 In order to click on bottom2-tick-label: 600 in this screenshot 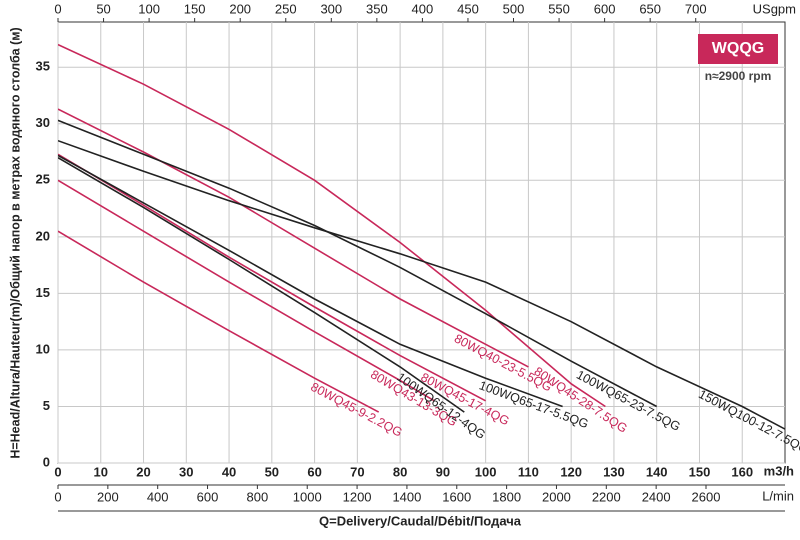, I will do `click(208, 496)`.